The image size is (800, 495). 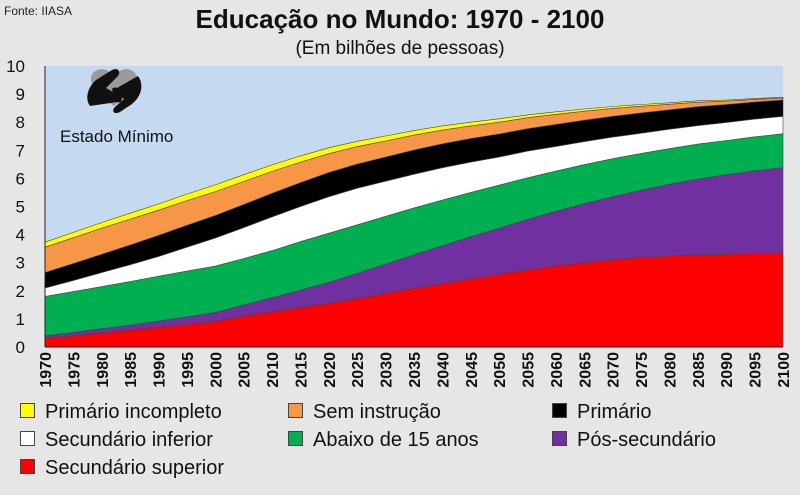 What do you see at coordinates (129, 440) in the screenshot?
I see `legend-label: Secundário inferior` at bounding box center [129, 440].